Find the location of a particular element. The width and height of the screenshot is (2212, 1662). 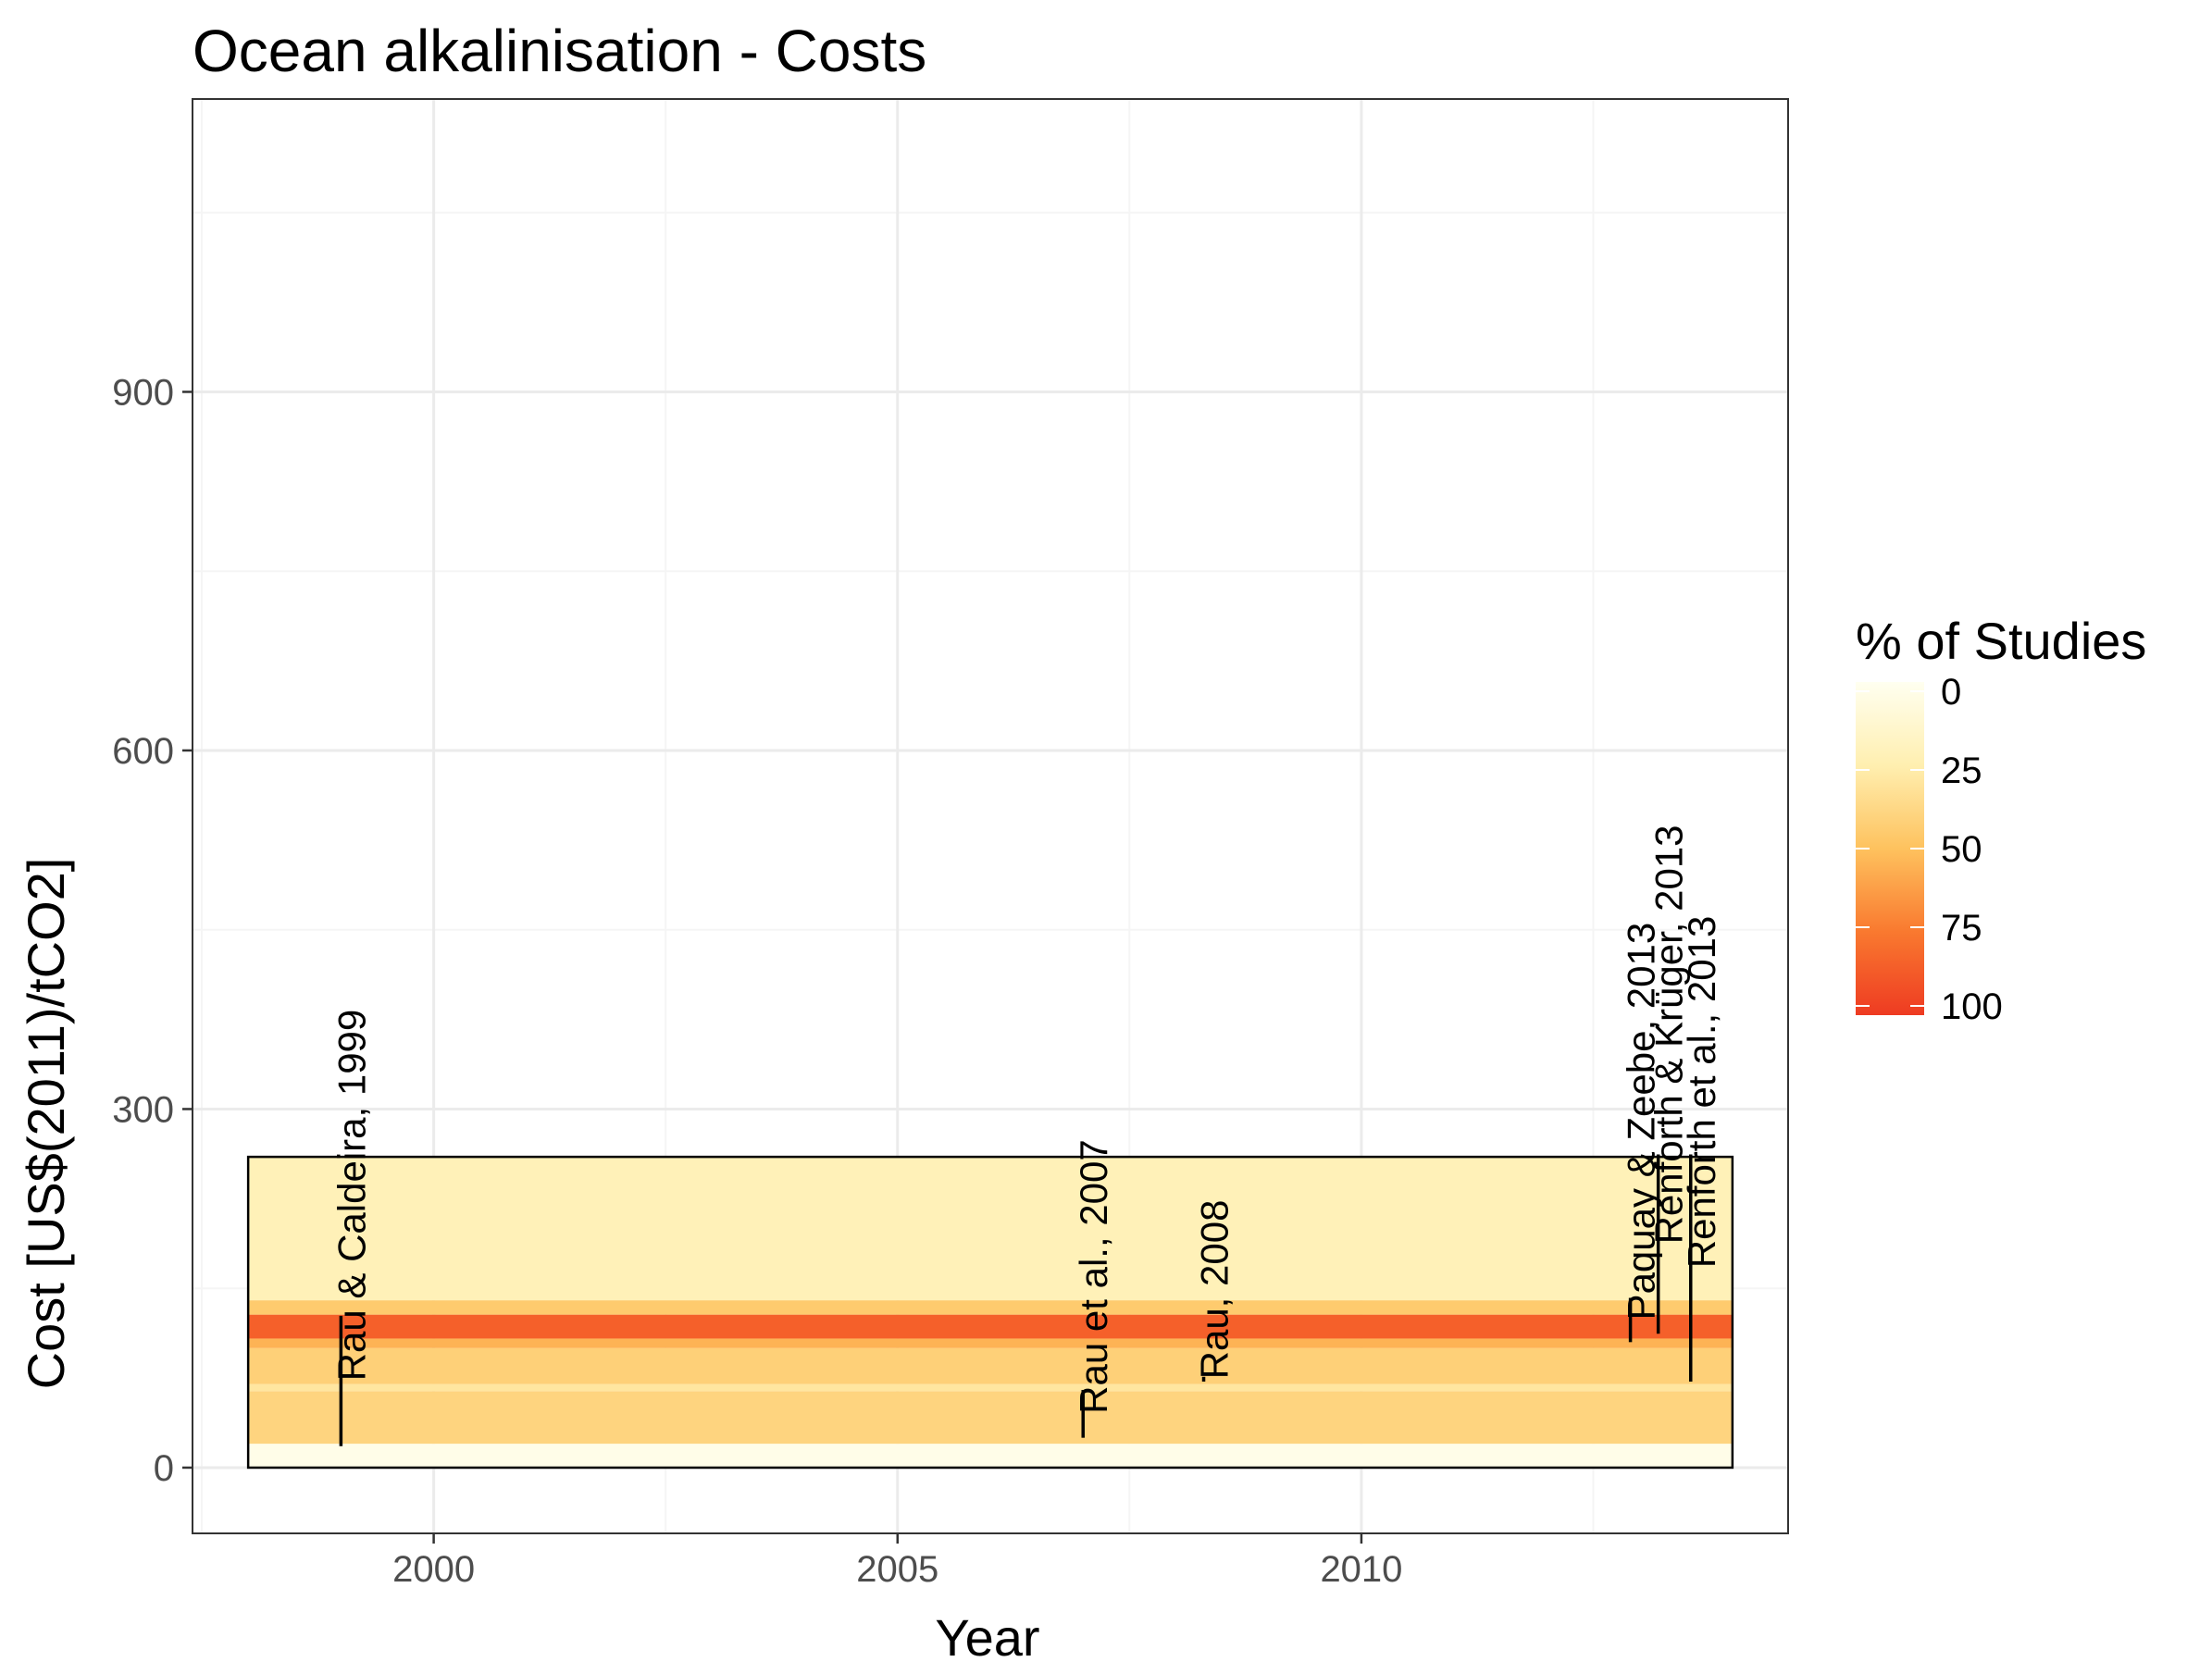

y-axis-title: Cost [US$(2011)/tCO2] is located at coordinates (46, 1124).